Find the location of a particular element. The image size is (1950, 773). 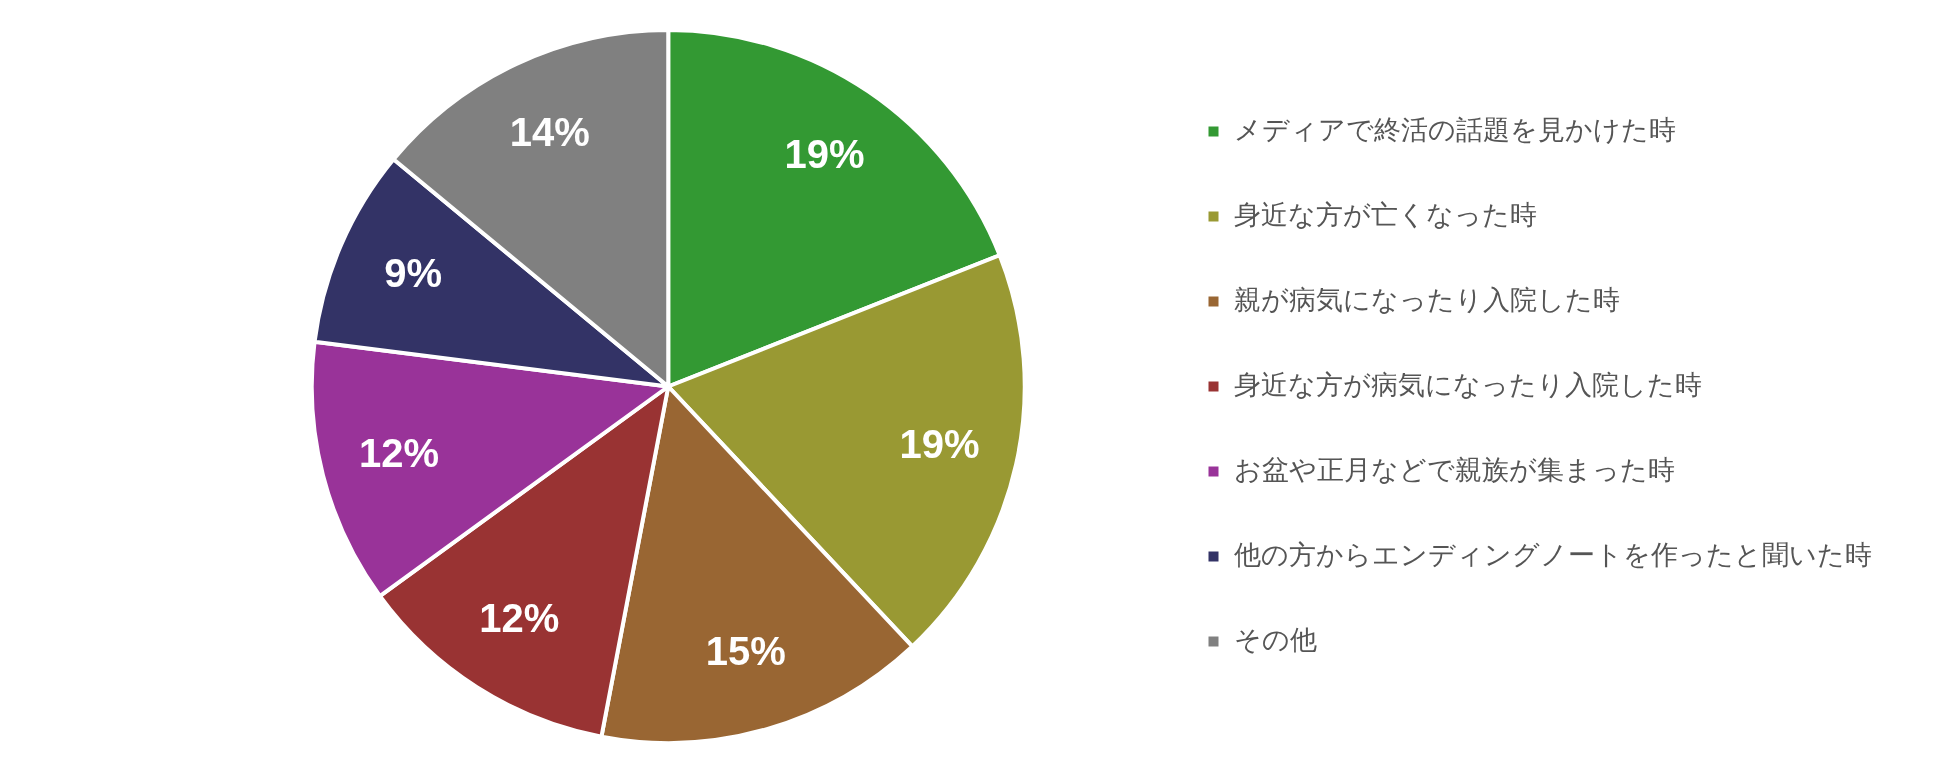

legend-label: 身近な方が病気になったり入院した時 is located at coordinates (1468, 384).